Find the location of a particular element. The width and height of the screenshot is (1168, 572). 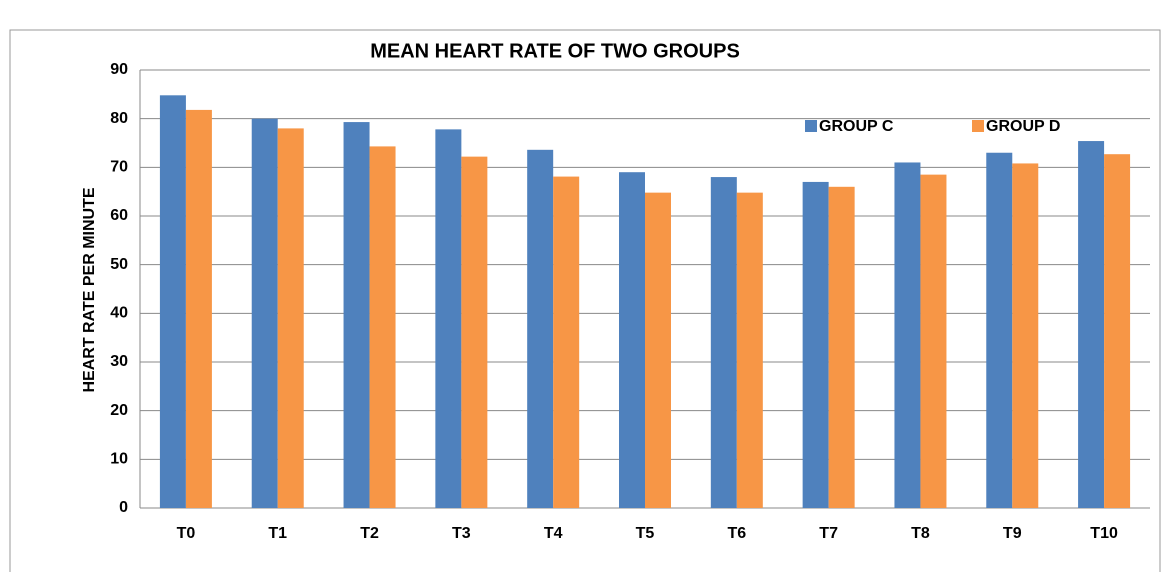

x-tick-label: T8 is located at coordinates (920, 533).